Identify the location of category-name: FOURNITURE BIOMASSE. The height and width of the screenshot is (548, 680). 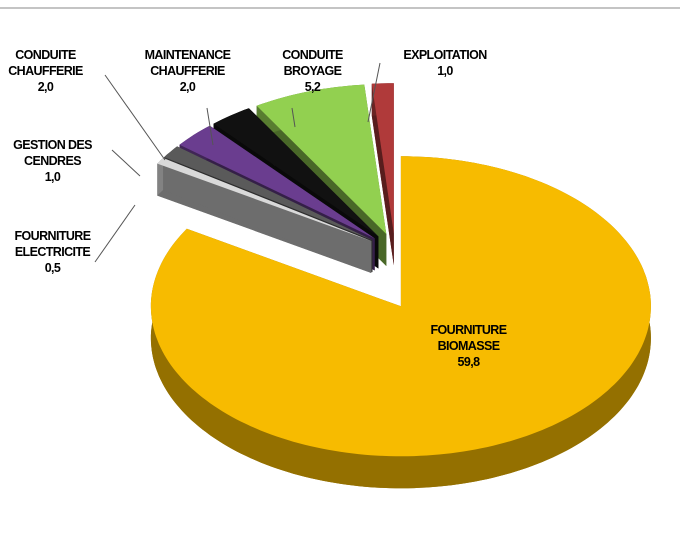
(469, 338).